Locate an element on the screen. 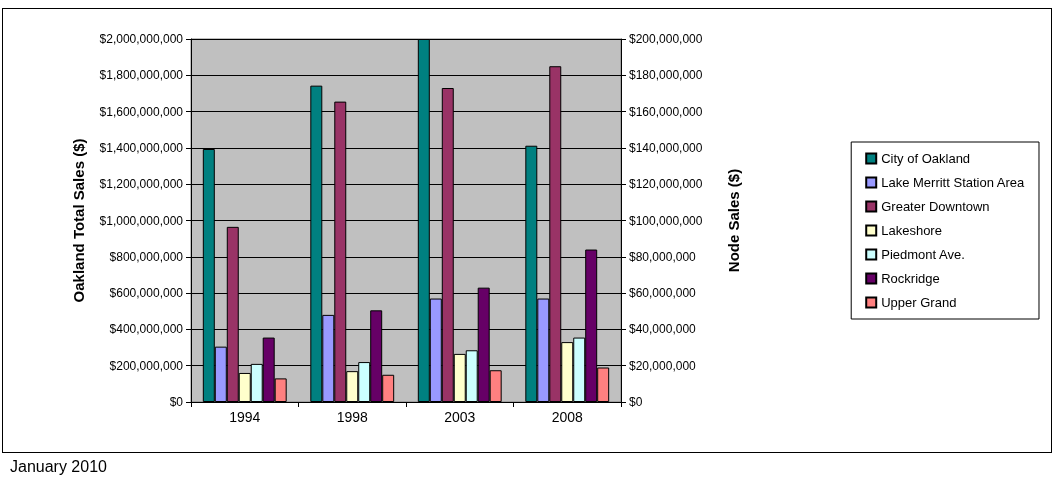 This screenshot has height=488, width=1057. y-tick-label: $1,200,000,000 is located at coordinates (141, 184).